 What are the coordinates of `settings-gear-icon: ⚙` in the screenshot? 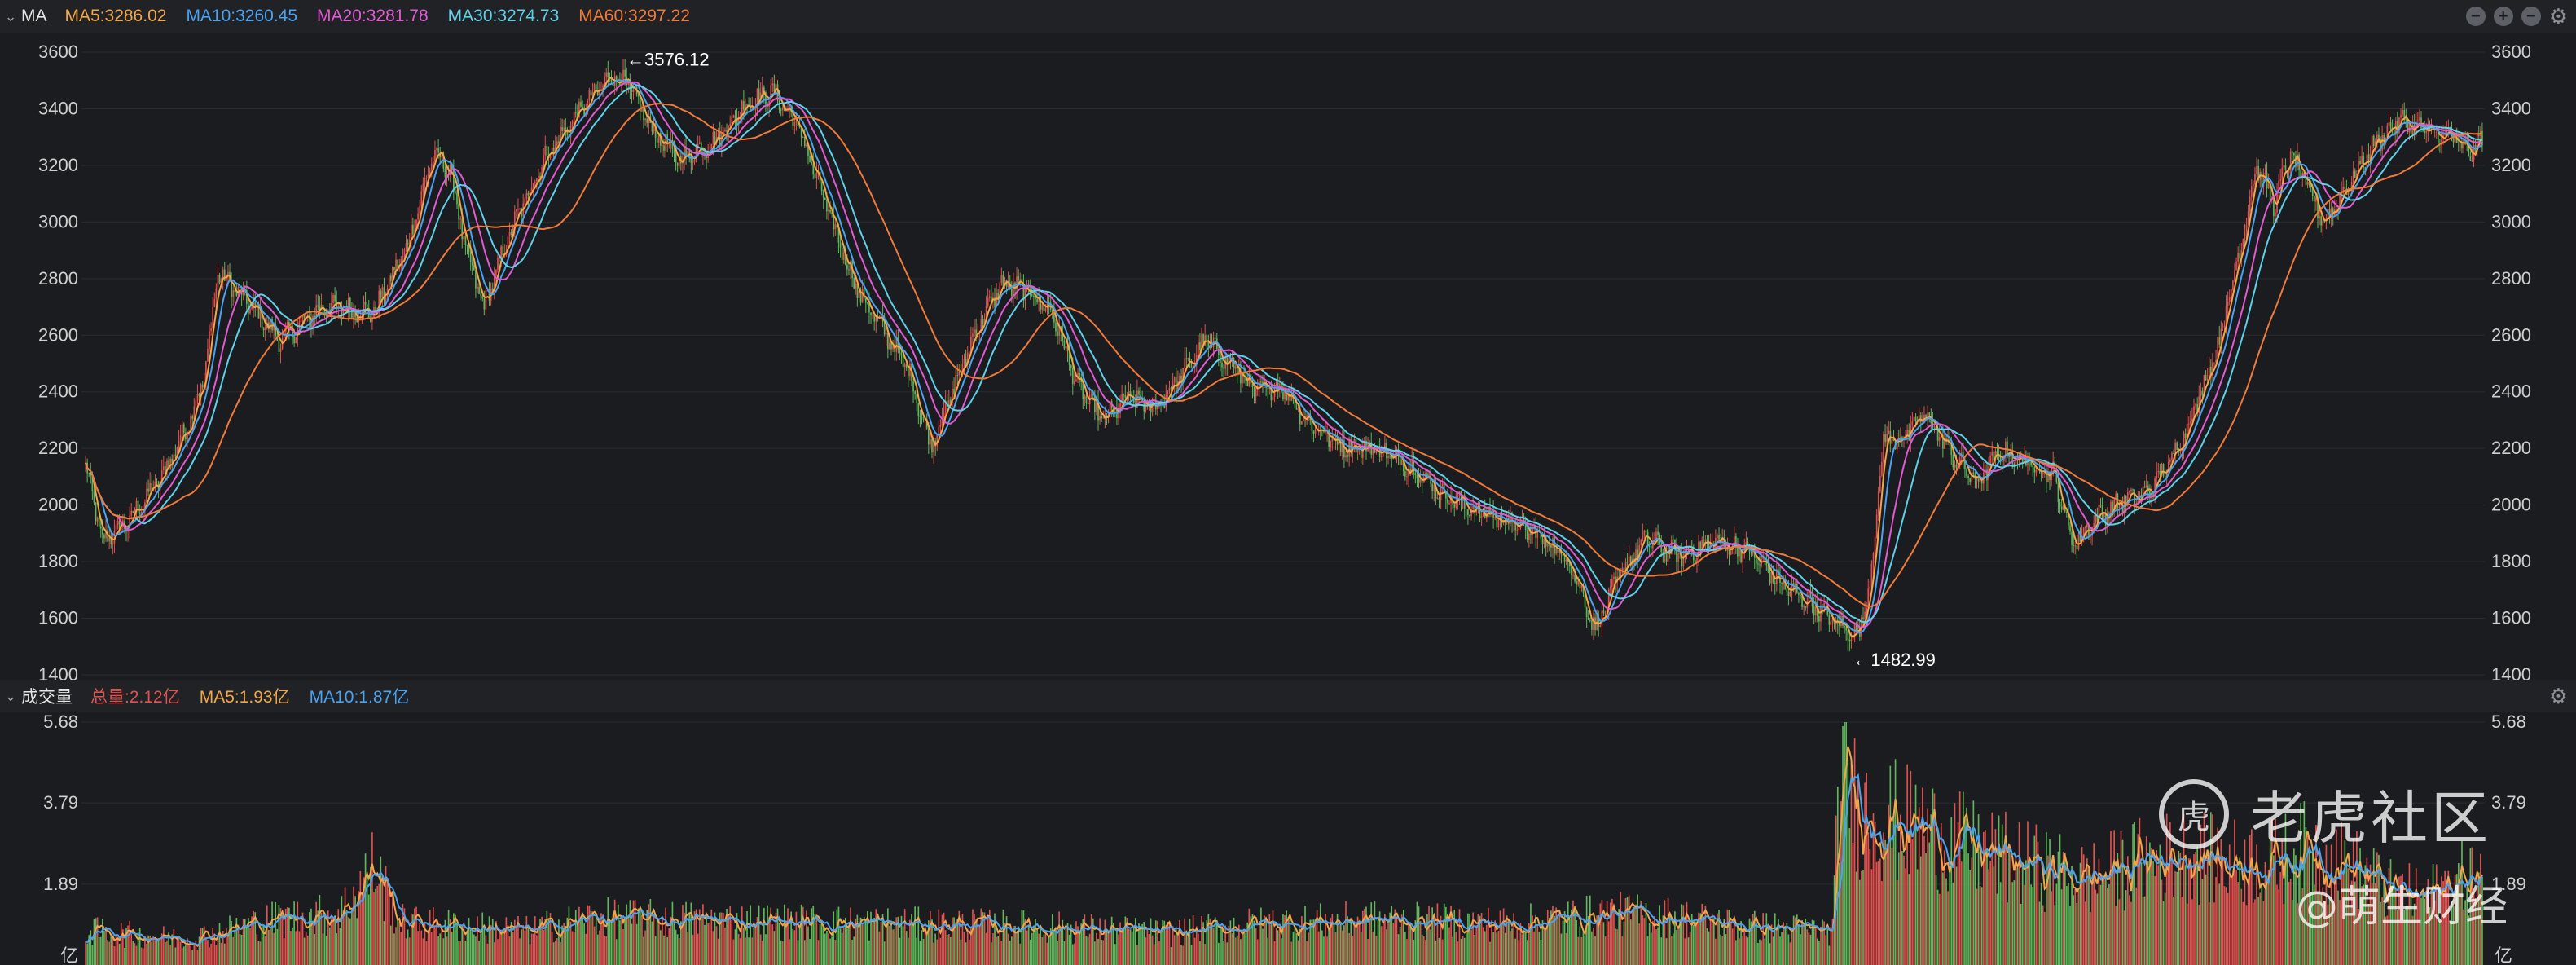 It's located at (2558, 16).